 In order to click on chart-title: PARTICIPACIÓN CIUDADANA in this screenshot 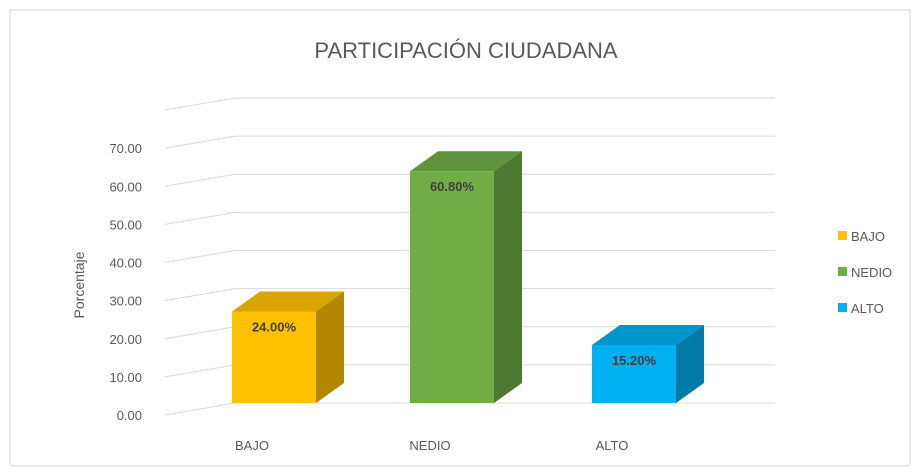, I will do `click(465, 50)`.